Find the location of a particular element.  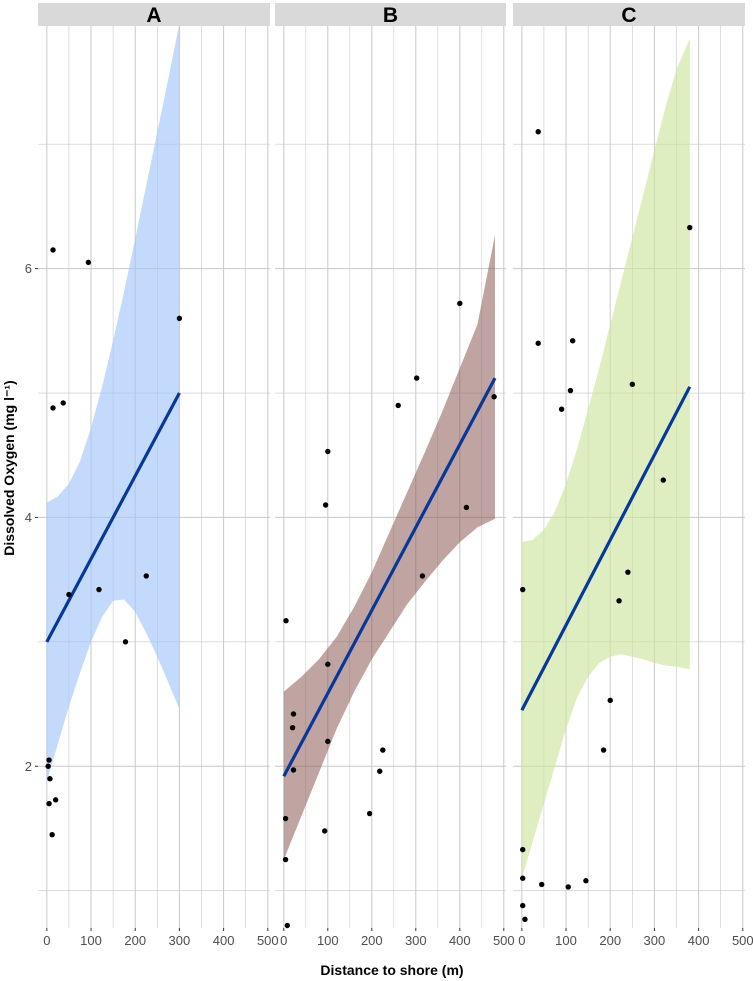

facet-strip-label: C is located at coordinates (628, 15).